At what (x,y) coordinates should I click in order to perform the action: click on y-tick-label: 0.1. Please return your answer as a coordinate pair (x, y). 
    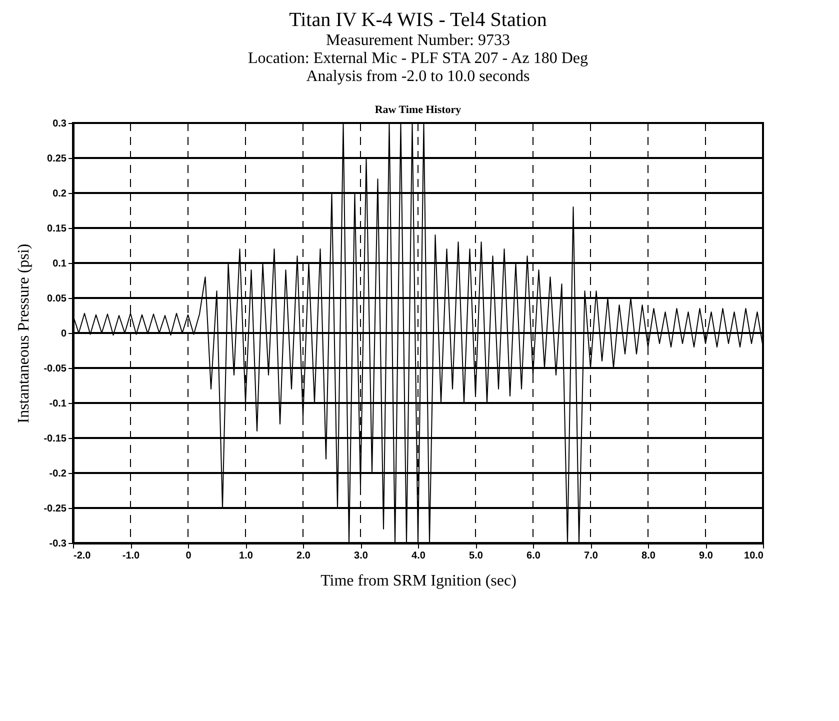
    Looking at the image, I should click on (59, 264).